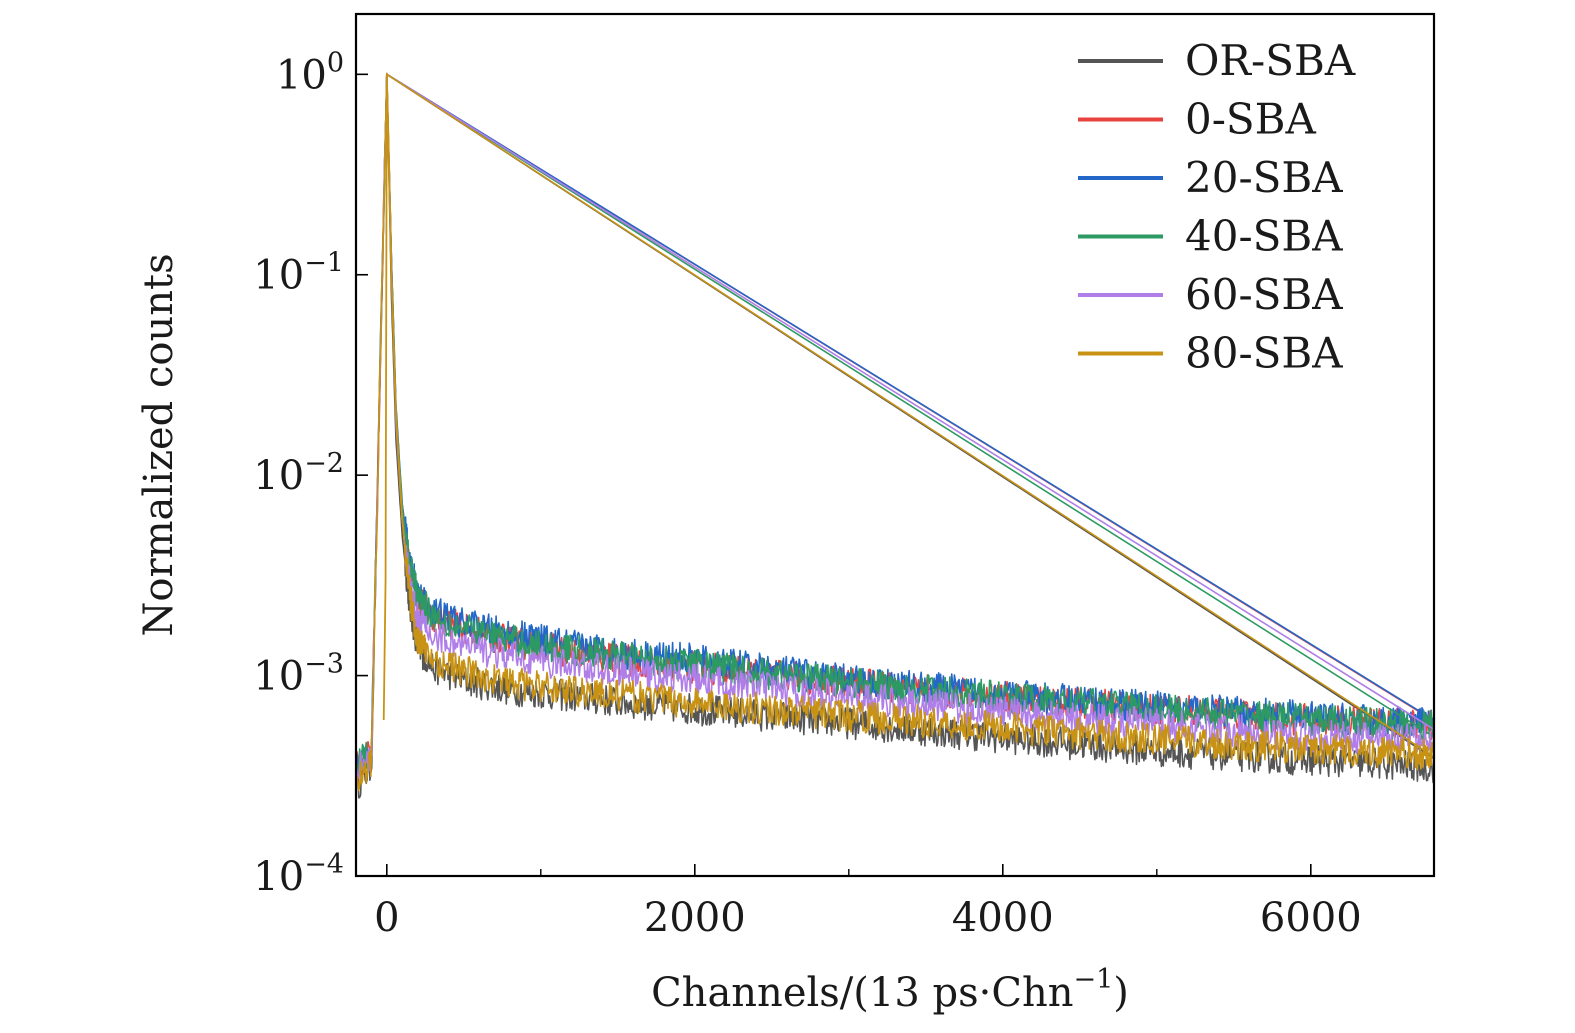 Image resolution: width=1575 pixels, height=1033 pixels. Describe the element at coordinates (1264, 236) in the screenshot. I see `legend-label: 40-SBA` at that location.